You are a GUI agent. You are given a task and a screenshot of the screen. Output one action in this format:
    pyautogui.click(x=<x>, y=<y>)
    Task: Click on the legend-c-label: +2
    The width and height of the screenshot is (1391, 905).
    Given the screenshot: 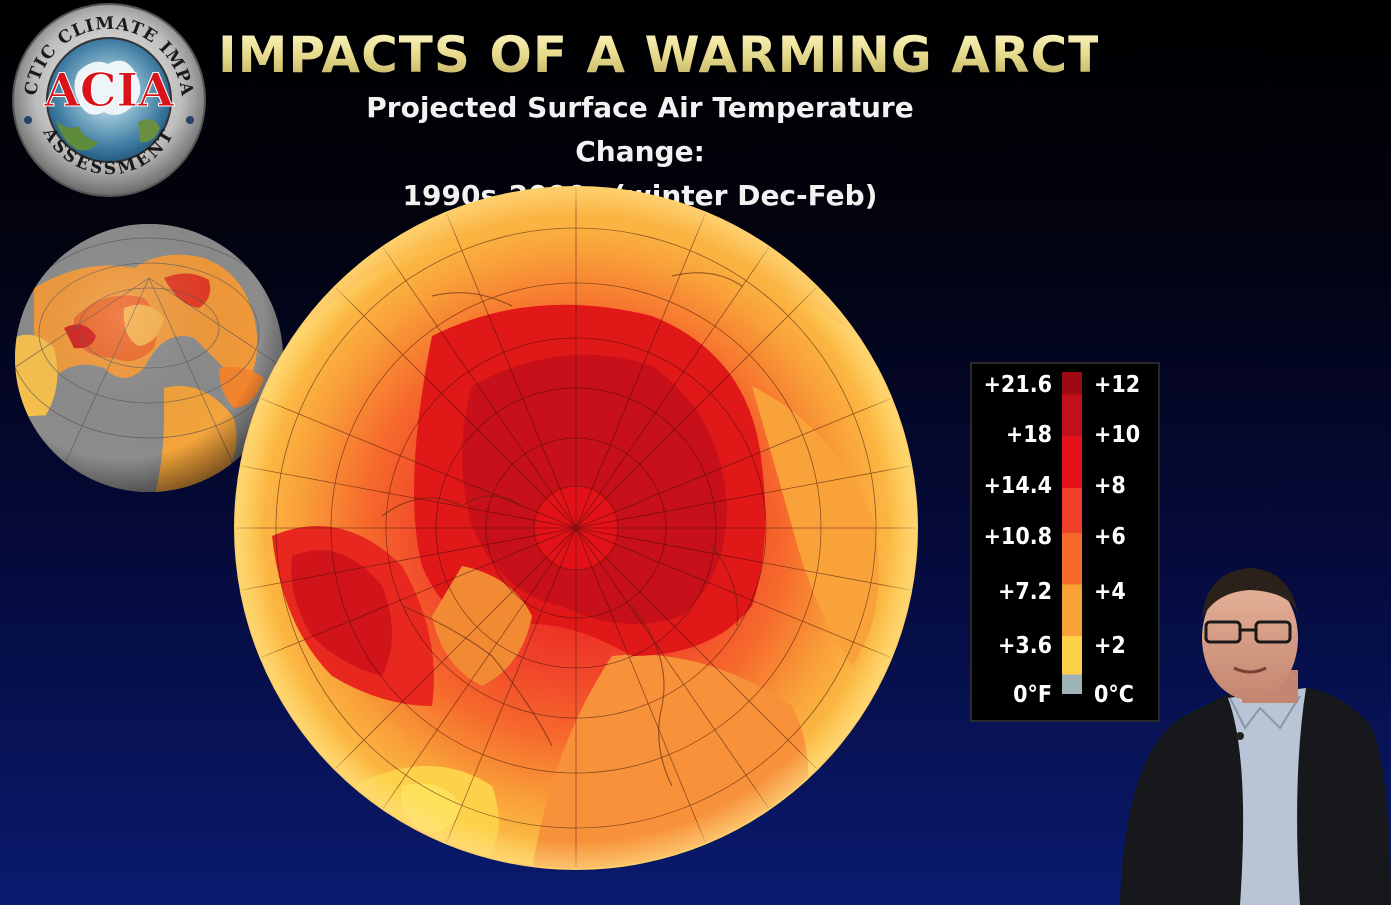 What is the action you would take?
    pyautogui.click(x=1110, y=646)
    